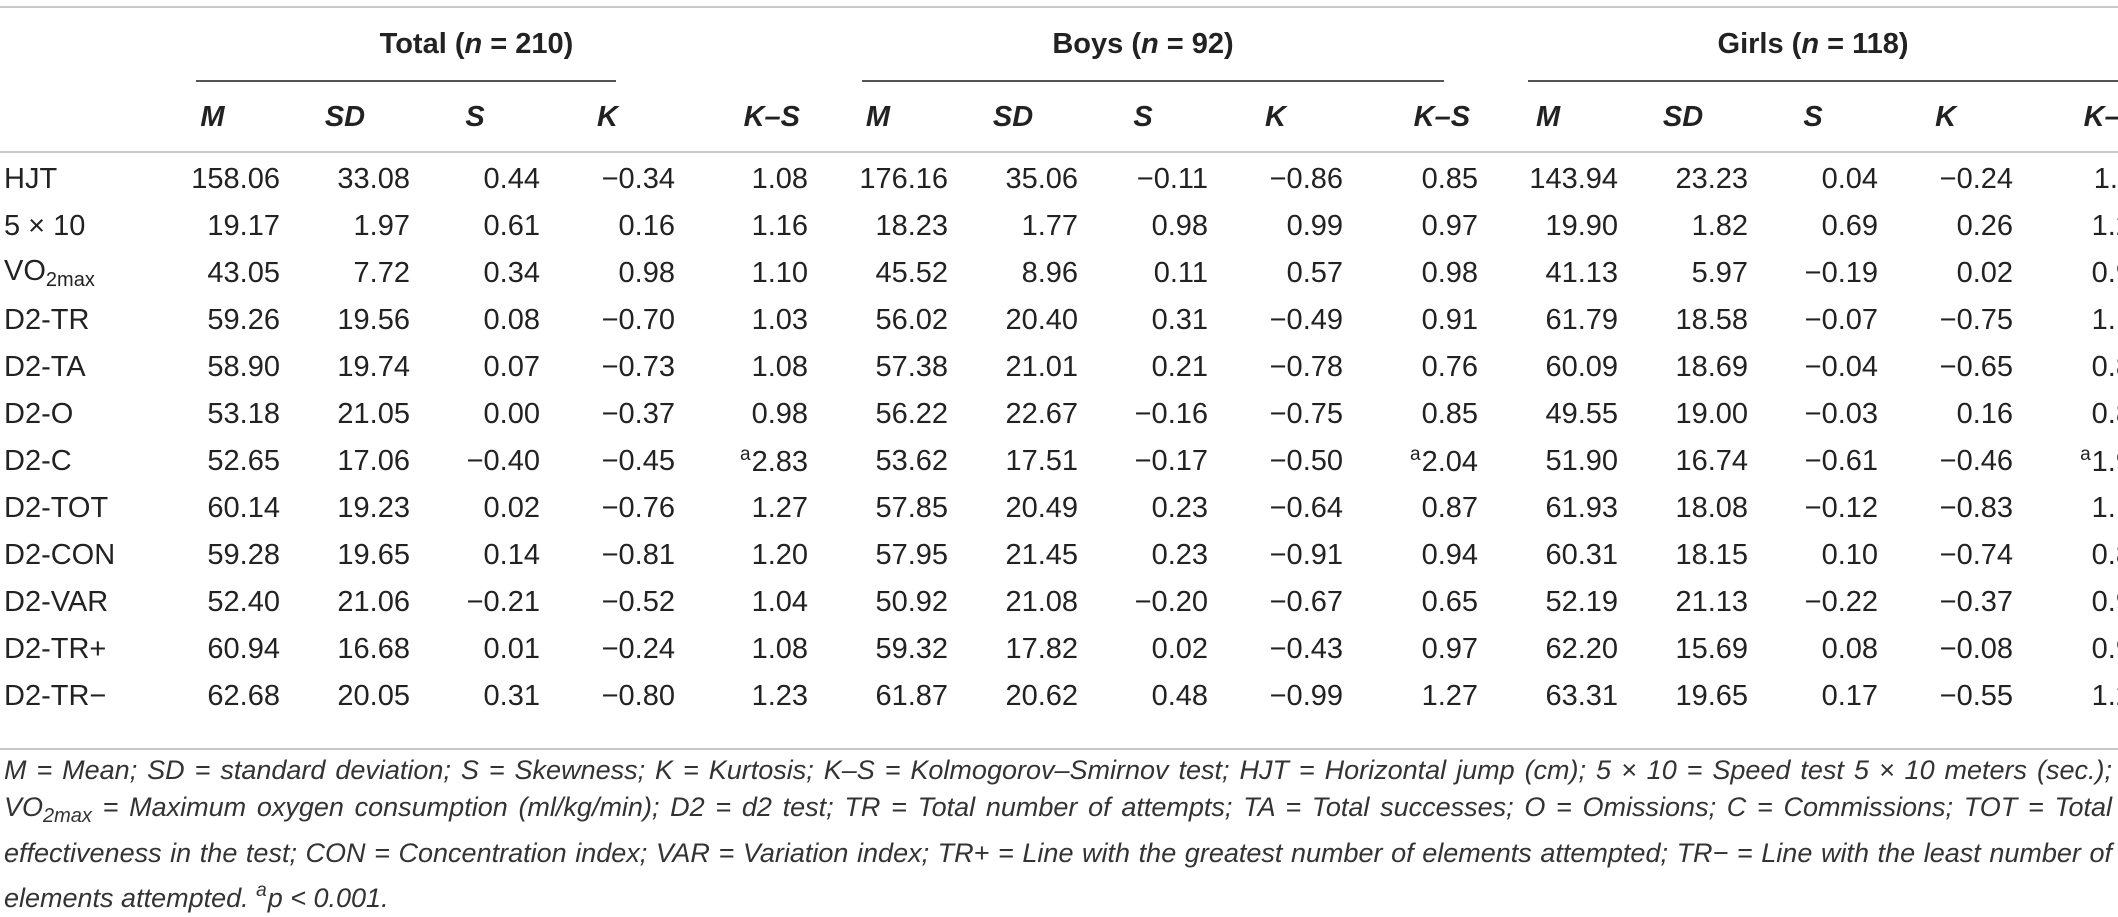 This screenshot has height=917, width=2118. I want to click on cell-value: −0.16, so click(1171, 414).